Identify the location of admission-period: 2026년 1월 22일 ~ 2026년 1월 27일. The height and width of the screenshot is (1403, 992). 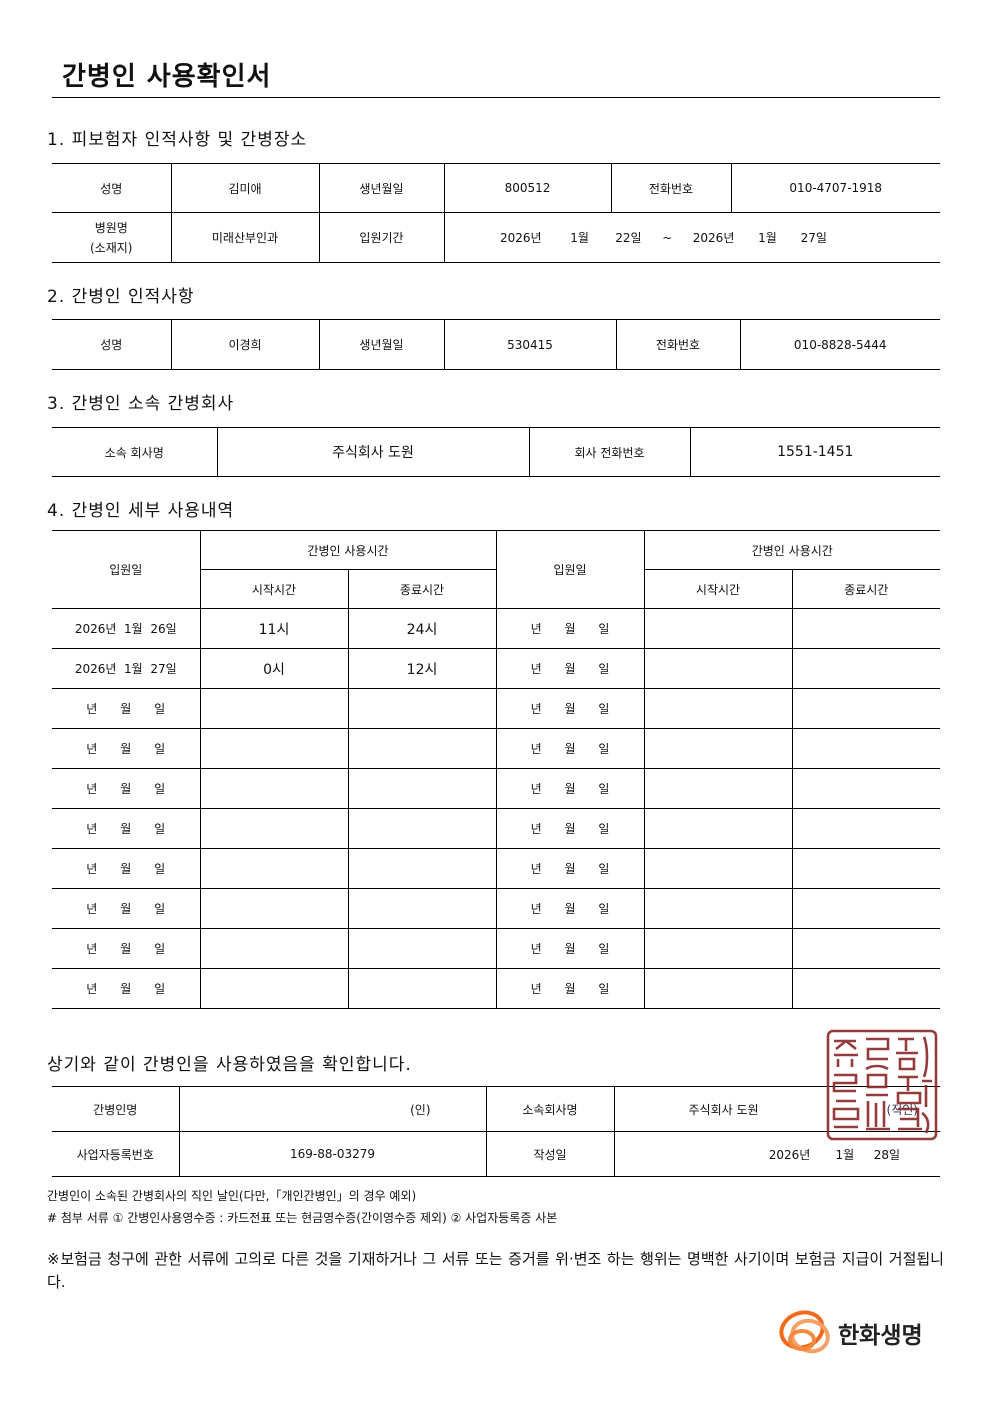
(691, 237).